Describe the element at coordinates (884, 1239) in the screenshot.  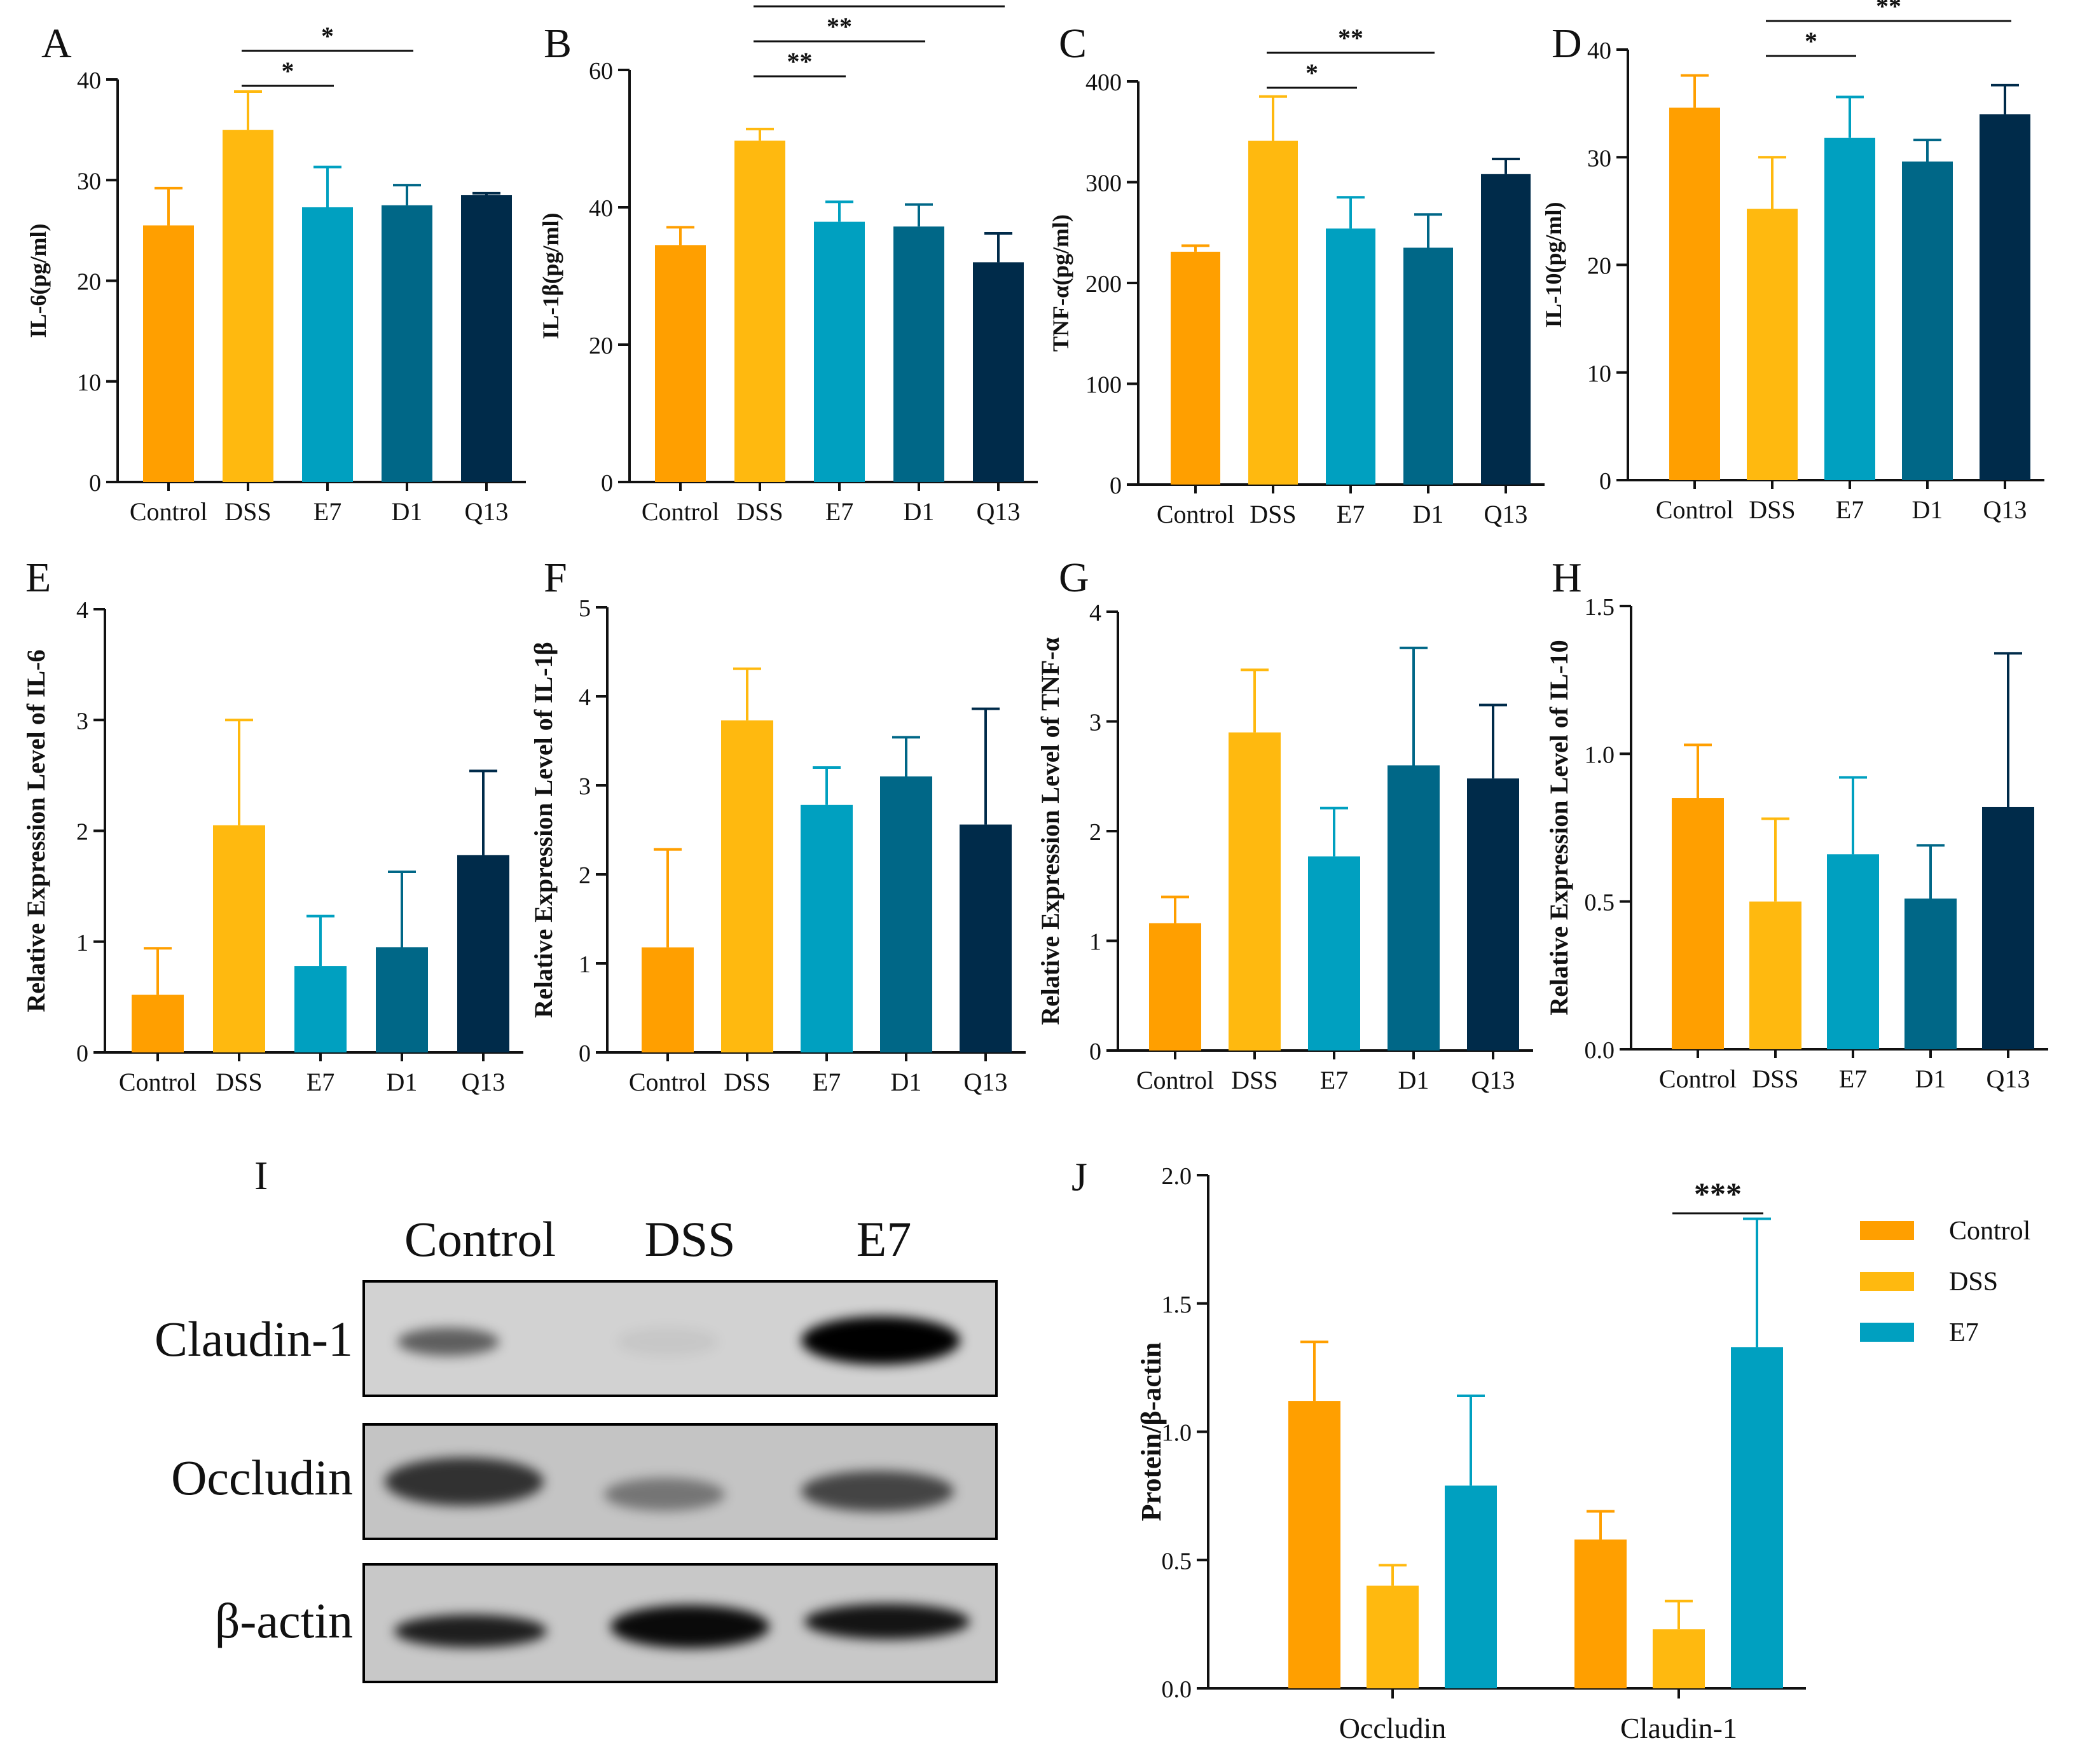
I see `blot-lane-label-e7: E7` at that location.